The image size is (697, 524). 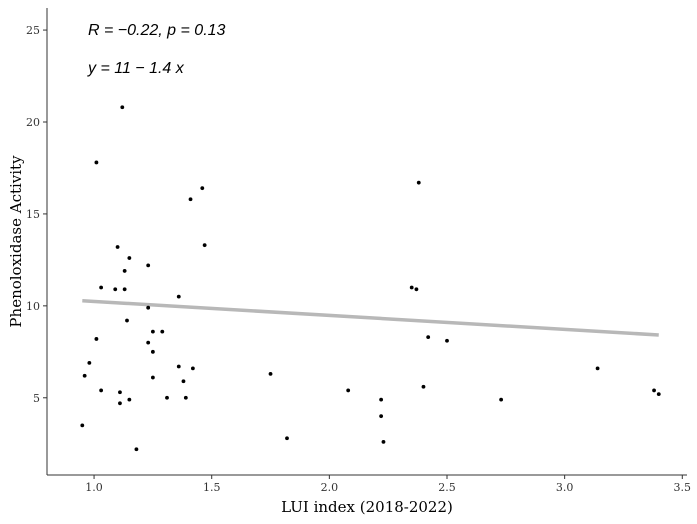 What do you see at coordinates (683, 487) in the screenshot?
I see `x-tick-label: 3.5` at bounding box center [683, 487].